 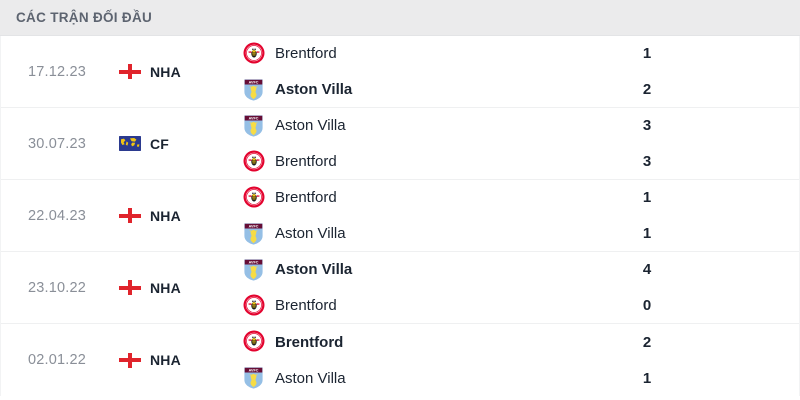 I want to click on away-score-line: 0, so click(x=714, y=306).